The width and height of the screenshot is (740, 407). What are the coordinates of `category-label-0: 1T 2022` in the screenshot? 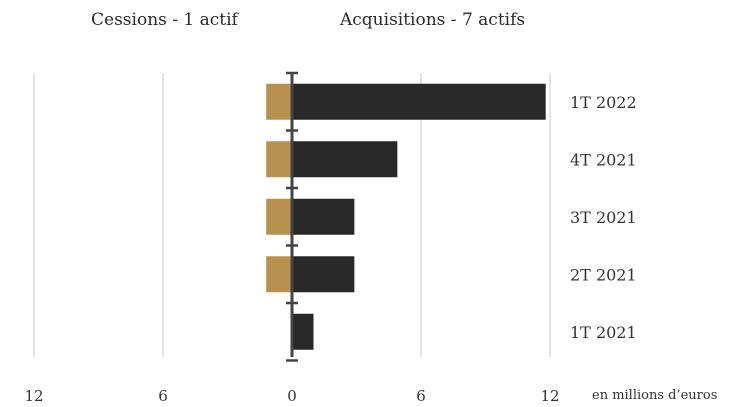 It's located at (603, 102).